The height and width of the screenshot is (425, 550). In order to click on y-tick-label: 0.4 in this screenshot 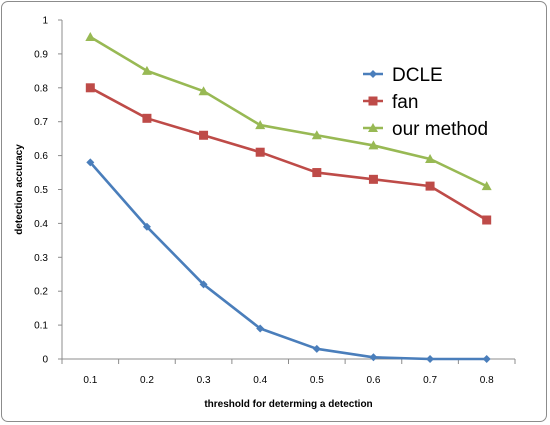, I will do `click(41, 224)`.